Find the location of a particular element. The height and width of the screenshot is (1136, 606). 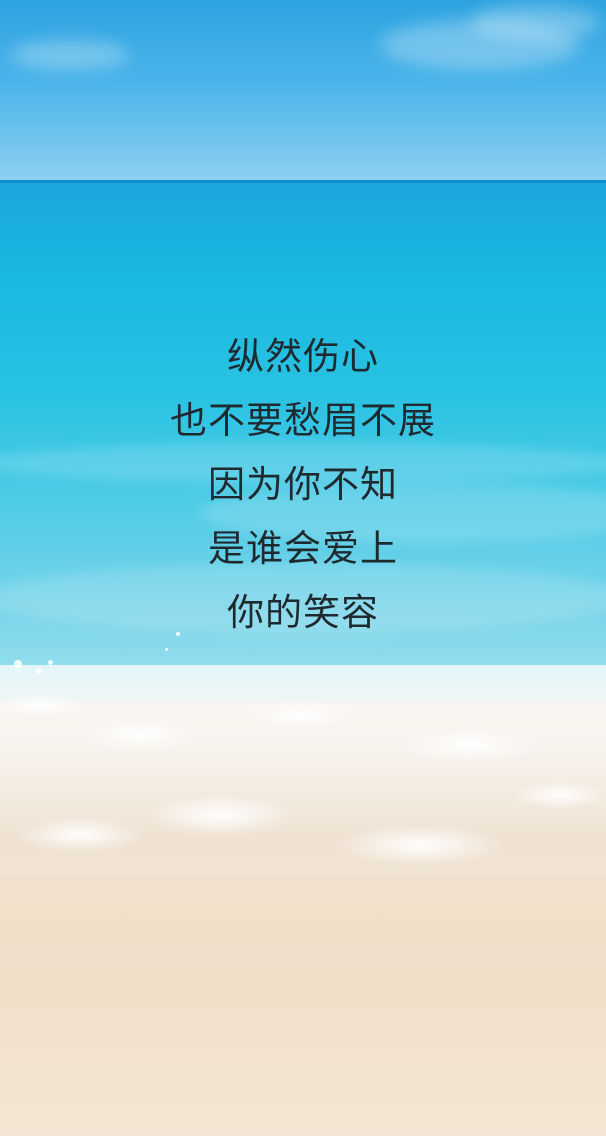

horizon-line is located at coordinates (303, 182).